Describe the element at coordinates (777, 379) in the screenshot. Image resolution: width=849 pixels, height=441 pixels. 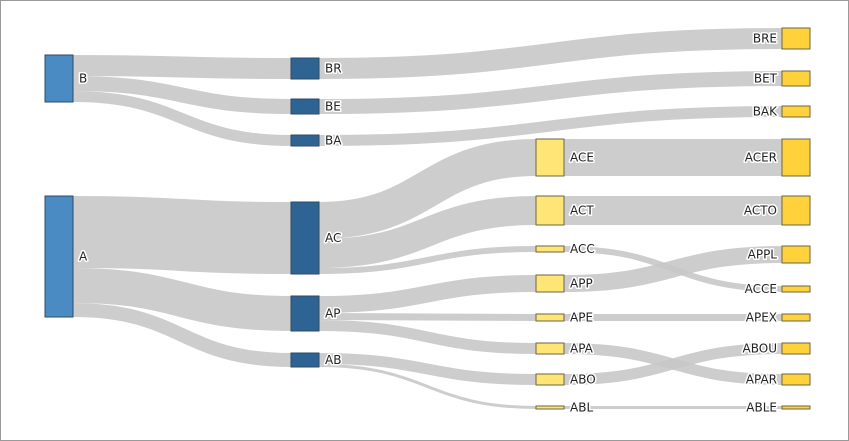
I see `node-APAR: APAR` at that location.